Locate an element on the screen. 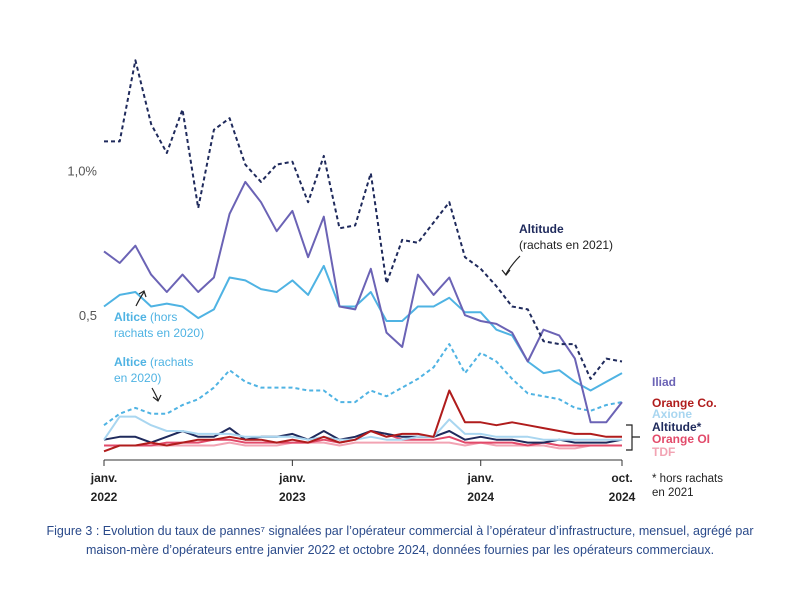 This screenshot has width=800, height=615. x-tick-label: 2022 is located at coordinates (104, 497).